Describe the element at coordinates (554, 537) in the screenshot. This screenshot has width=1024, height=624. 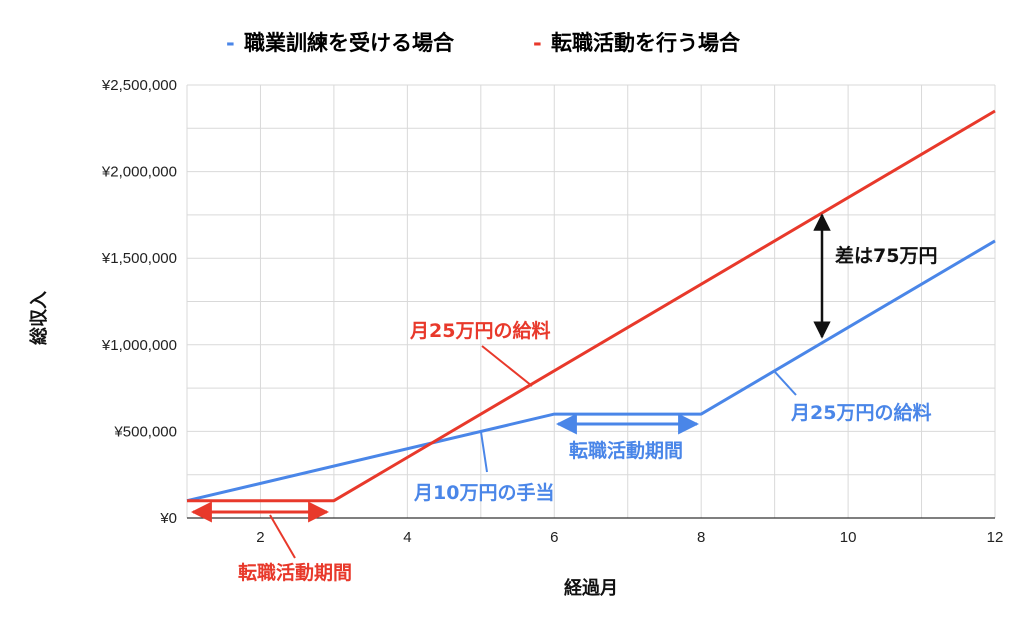
I see `x-tick-label: 6` at that location.